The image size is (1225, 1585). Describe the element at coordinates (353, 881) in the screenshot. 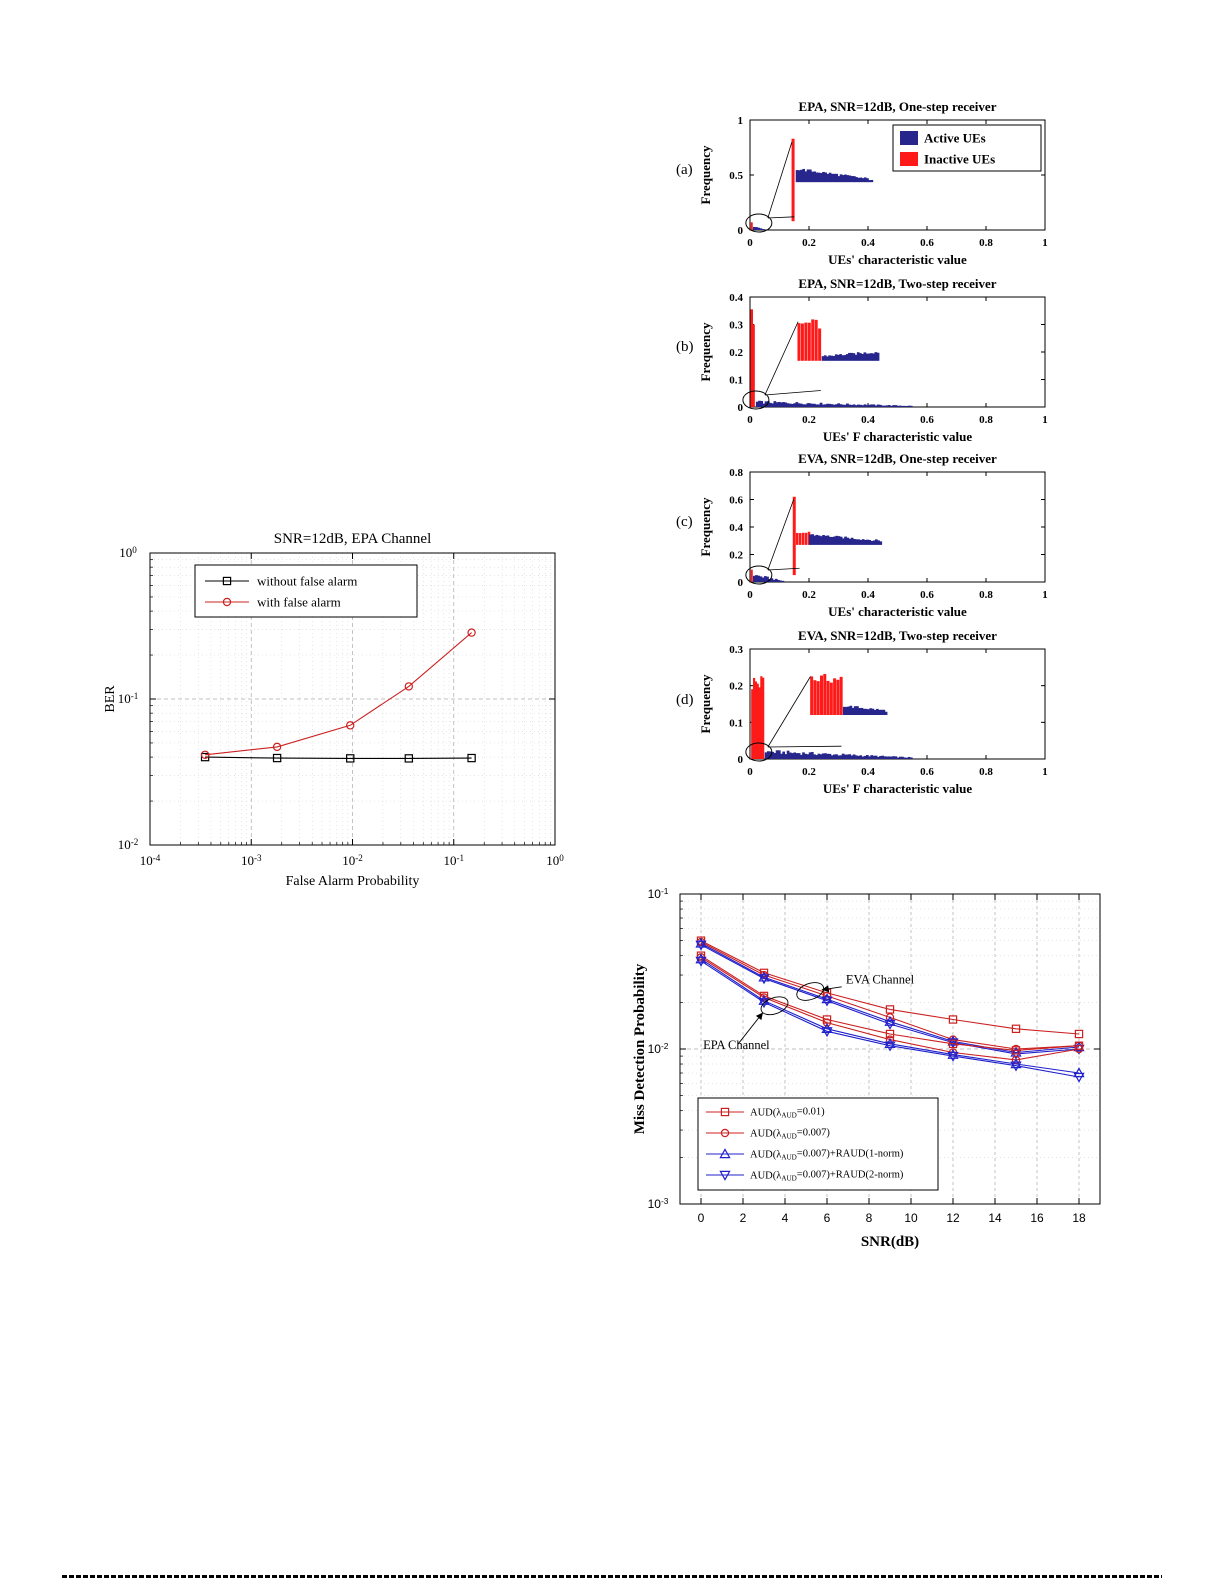

I see `svg-text: False Alarm Probability` at that location.